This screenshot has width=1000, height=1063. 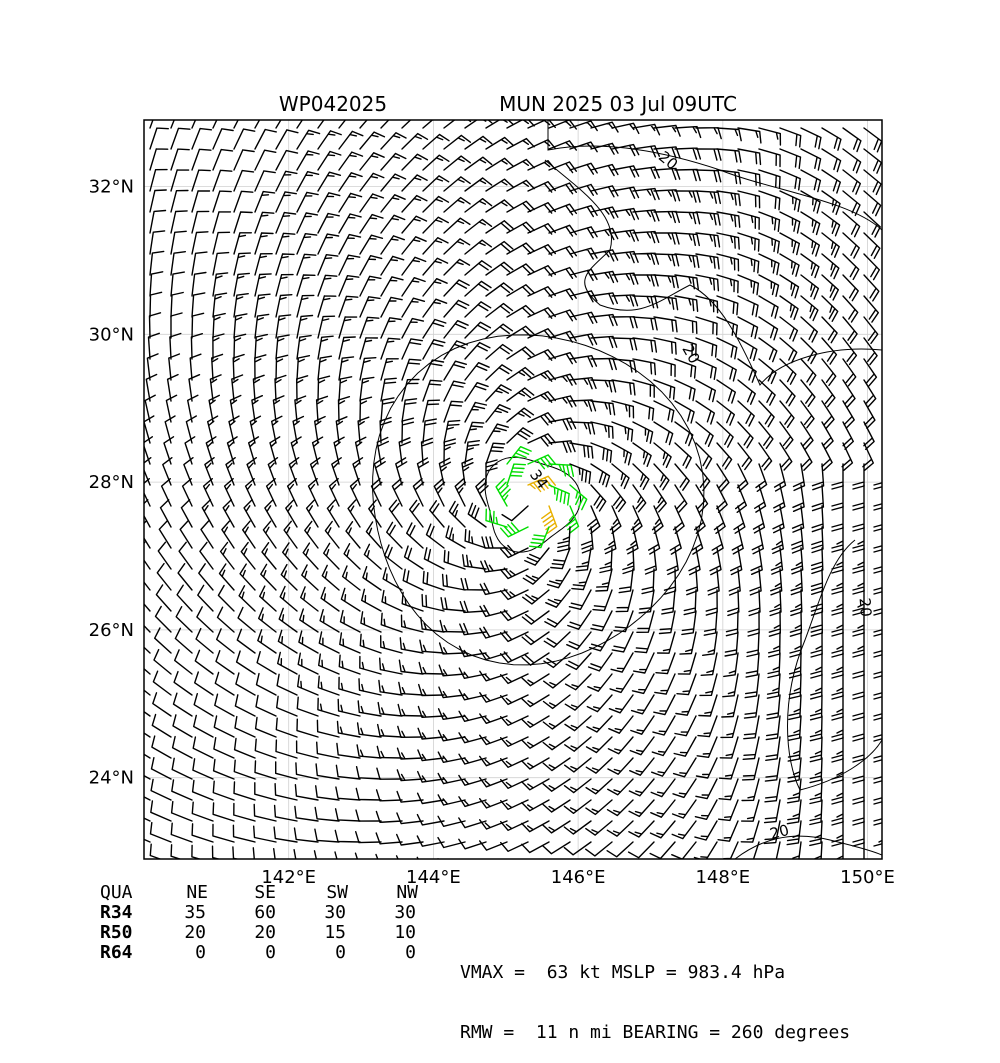 What do you see at coordinates (405, 912) in the screenshot?
I see `radius-nw: 30` at bounding box center [405, 912].